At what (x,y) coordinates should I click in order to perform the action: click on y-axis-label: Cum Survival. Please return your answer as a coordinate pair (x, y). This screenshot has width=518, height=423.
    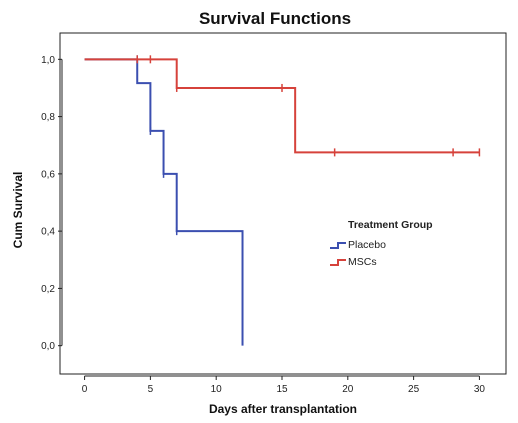
    Looking at the image, I should click on (18, 210).